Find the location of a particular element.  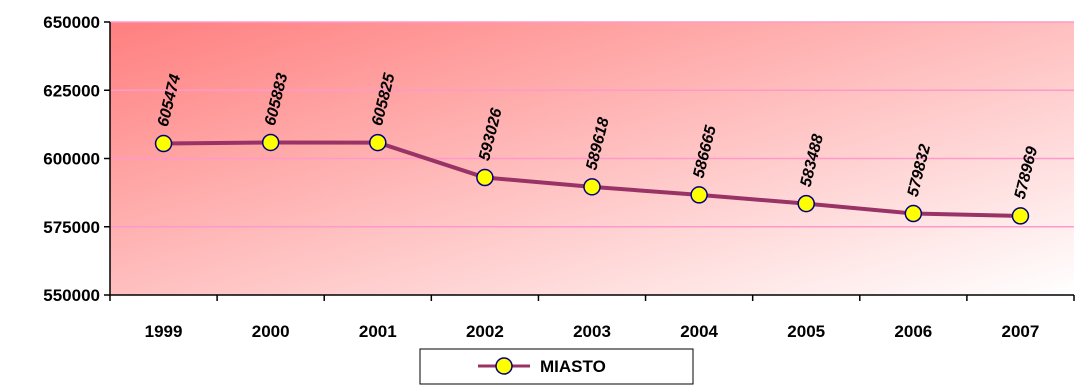

data-point-2001 is located at coordinates (378, 142).